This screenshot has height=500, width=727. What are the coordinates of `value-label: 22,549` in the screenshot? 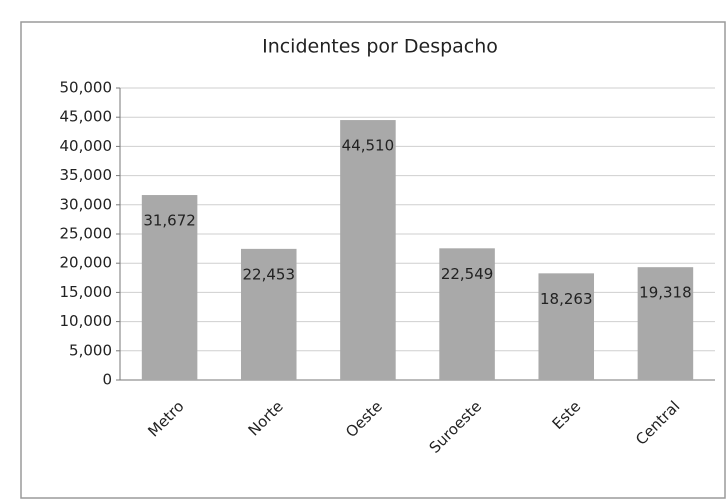 It's located at (467, 274).